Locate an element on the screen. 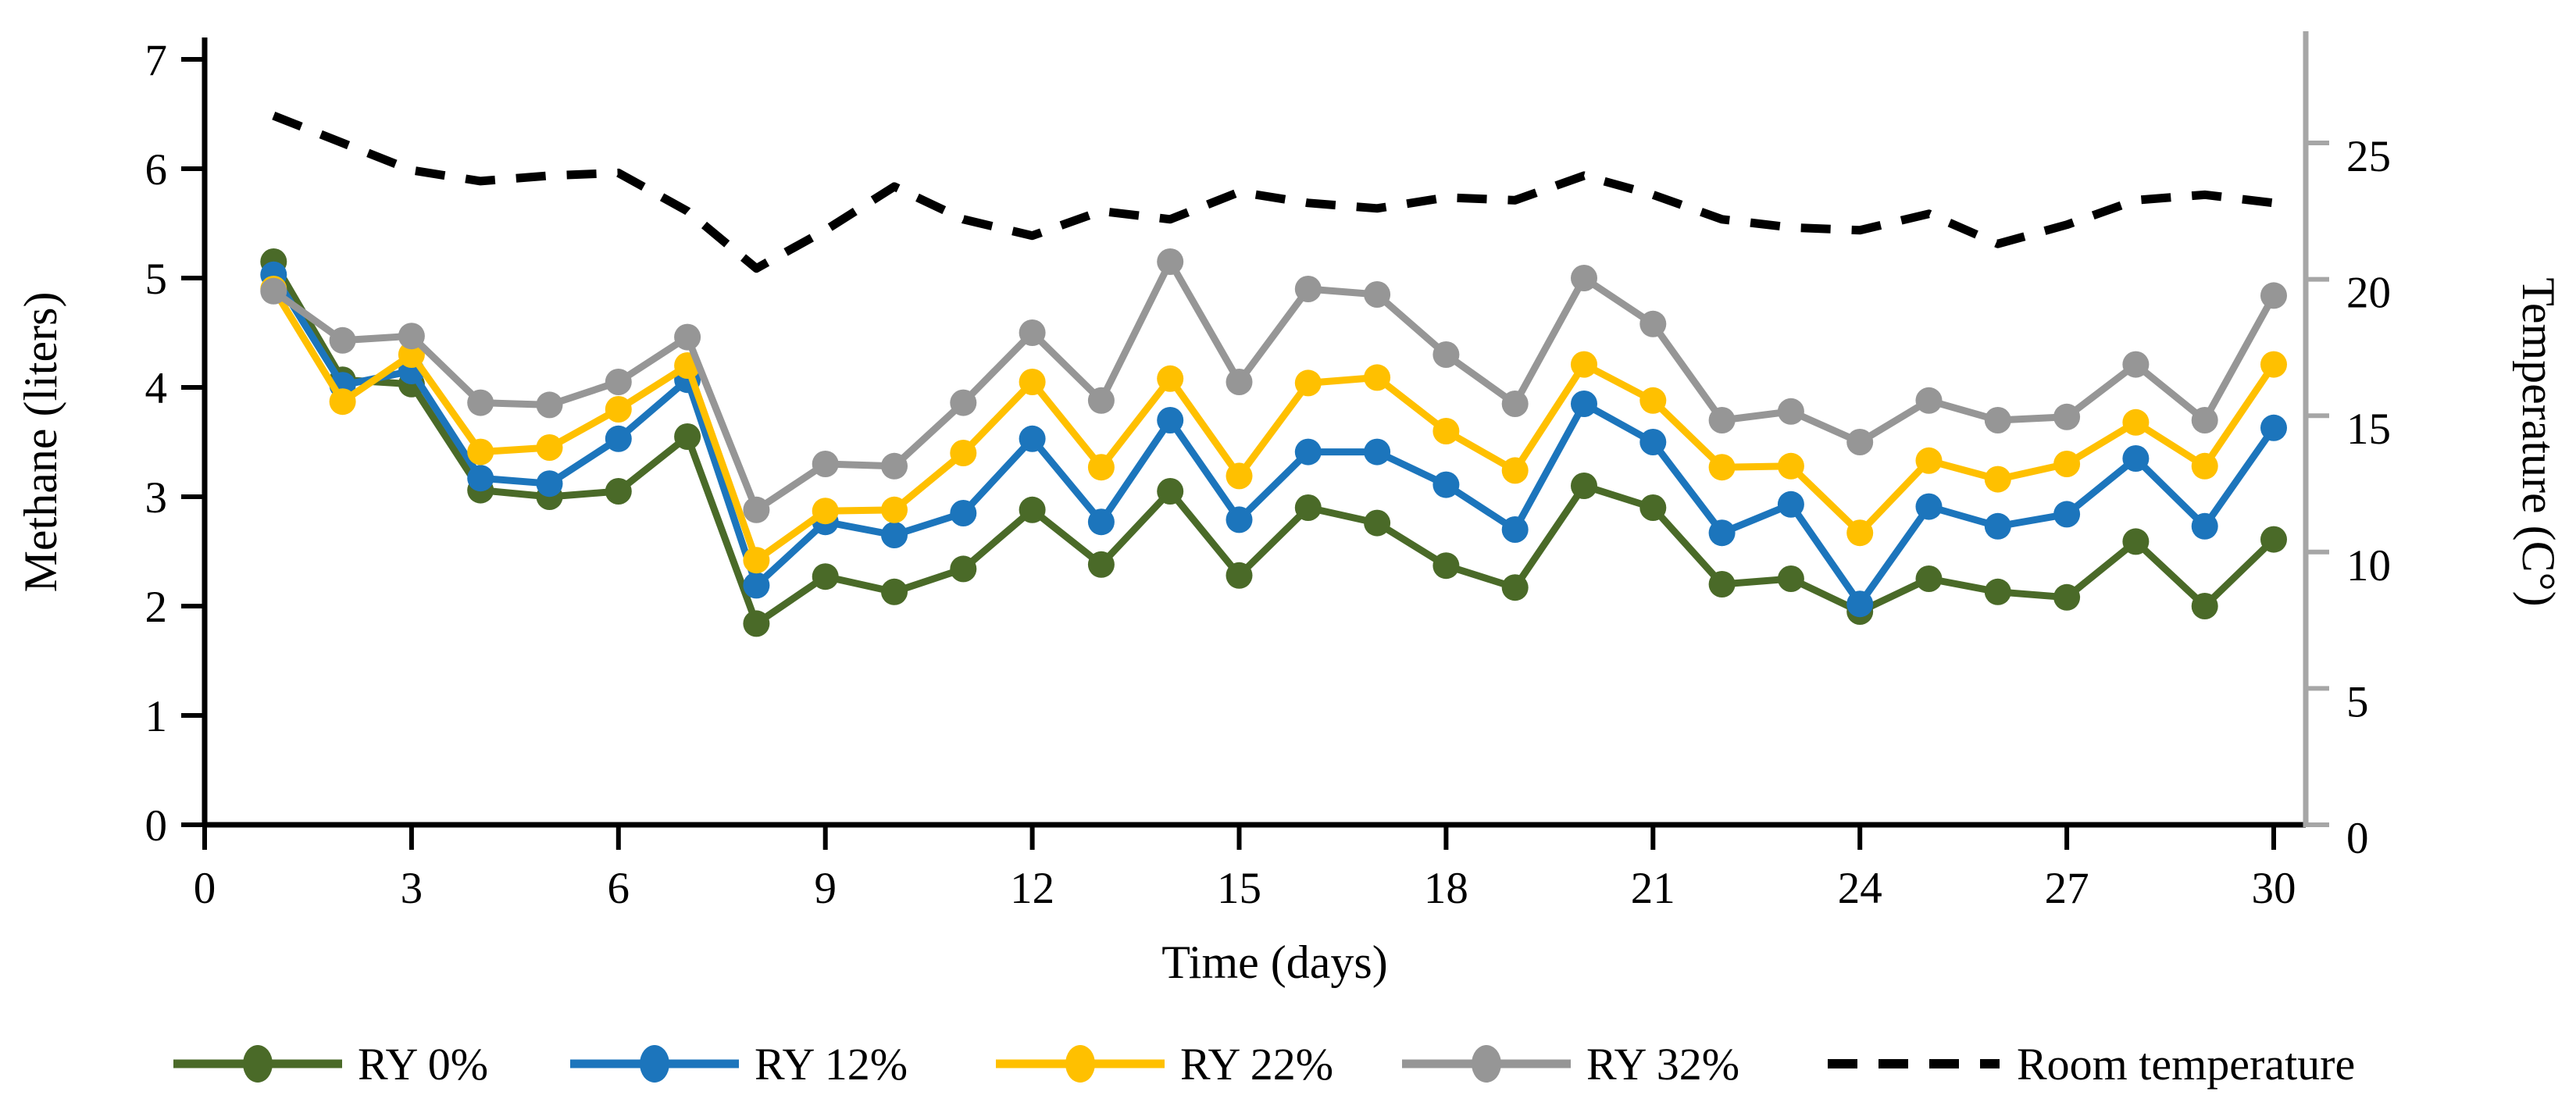 The width and height of the screenshot is (2576, 1113). y-left-tick-label: 0 is located at coordinates (156, 826).